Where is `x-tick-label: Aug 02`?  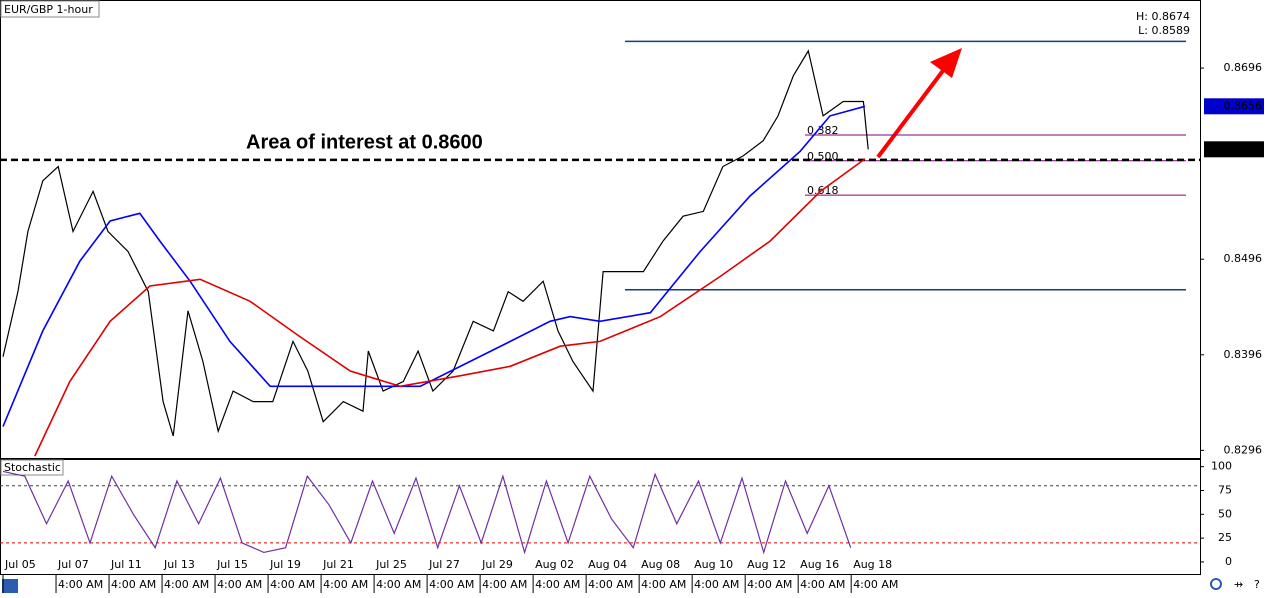 x-tick-label: Aug 02 is located at coordinates (554, 564).